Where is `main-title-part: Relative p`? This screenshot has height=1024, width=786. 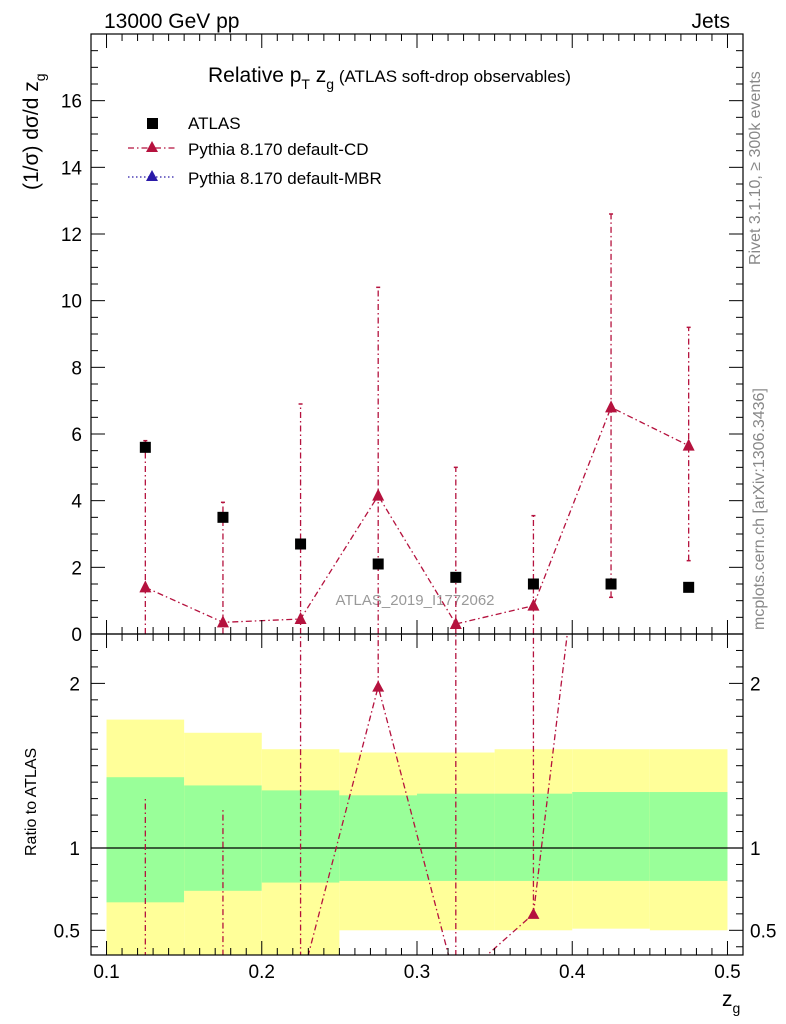
main-title-part: Relative p is located at coordinates (254, 75).